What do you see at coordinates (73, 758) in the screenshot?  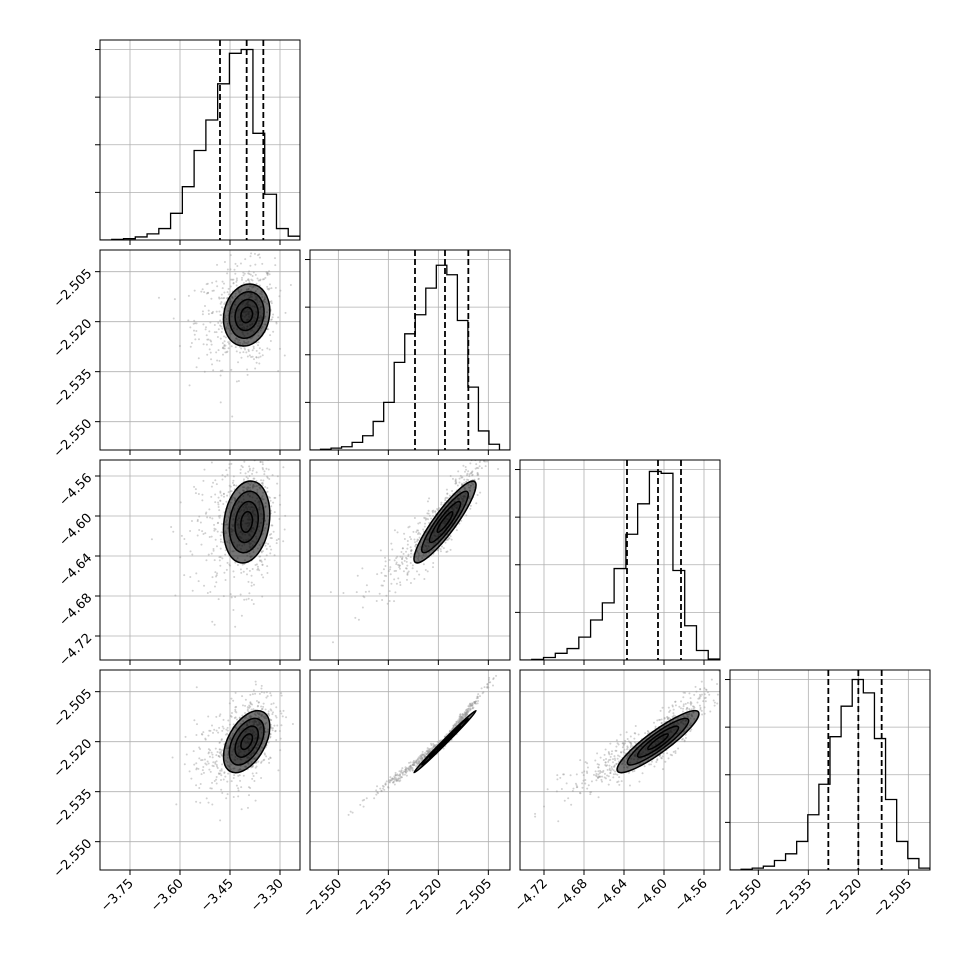 I see `y-tick-label: −2.520` at bounding box center [73, 758].